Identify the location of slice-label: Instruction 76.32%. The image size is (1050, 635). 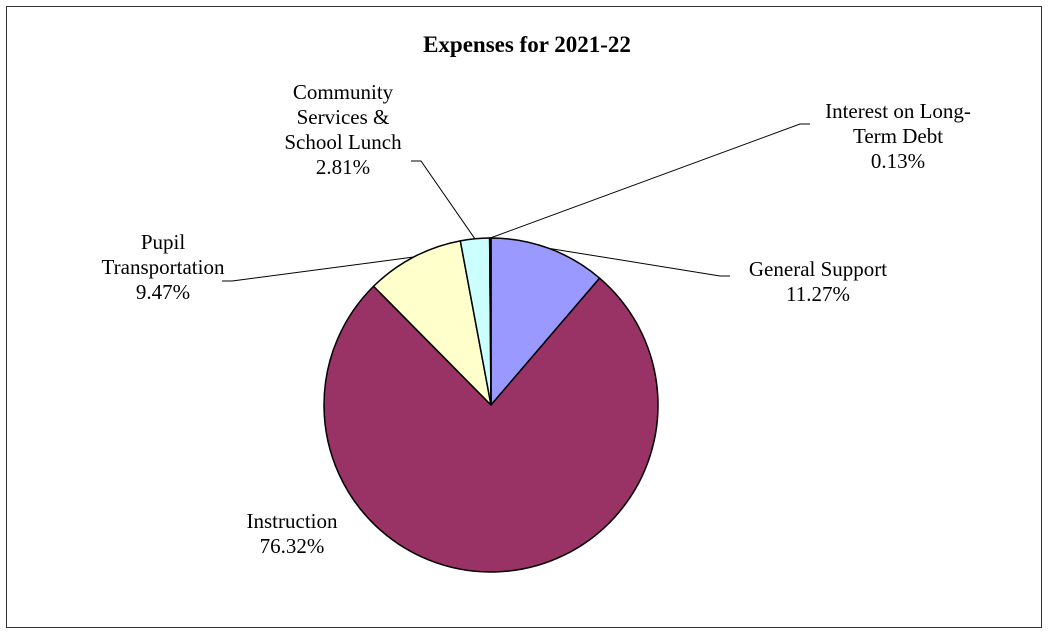
(292, 533).